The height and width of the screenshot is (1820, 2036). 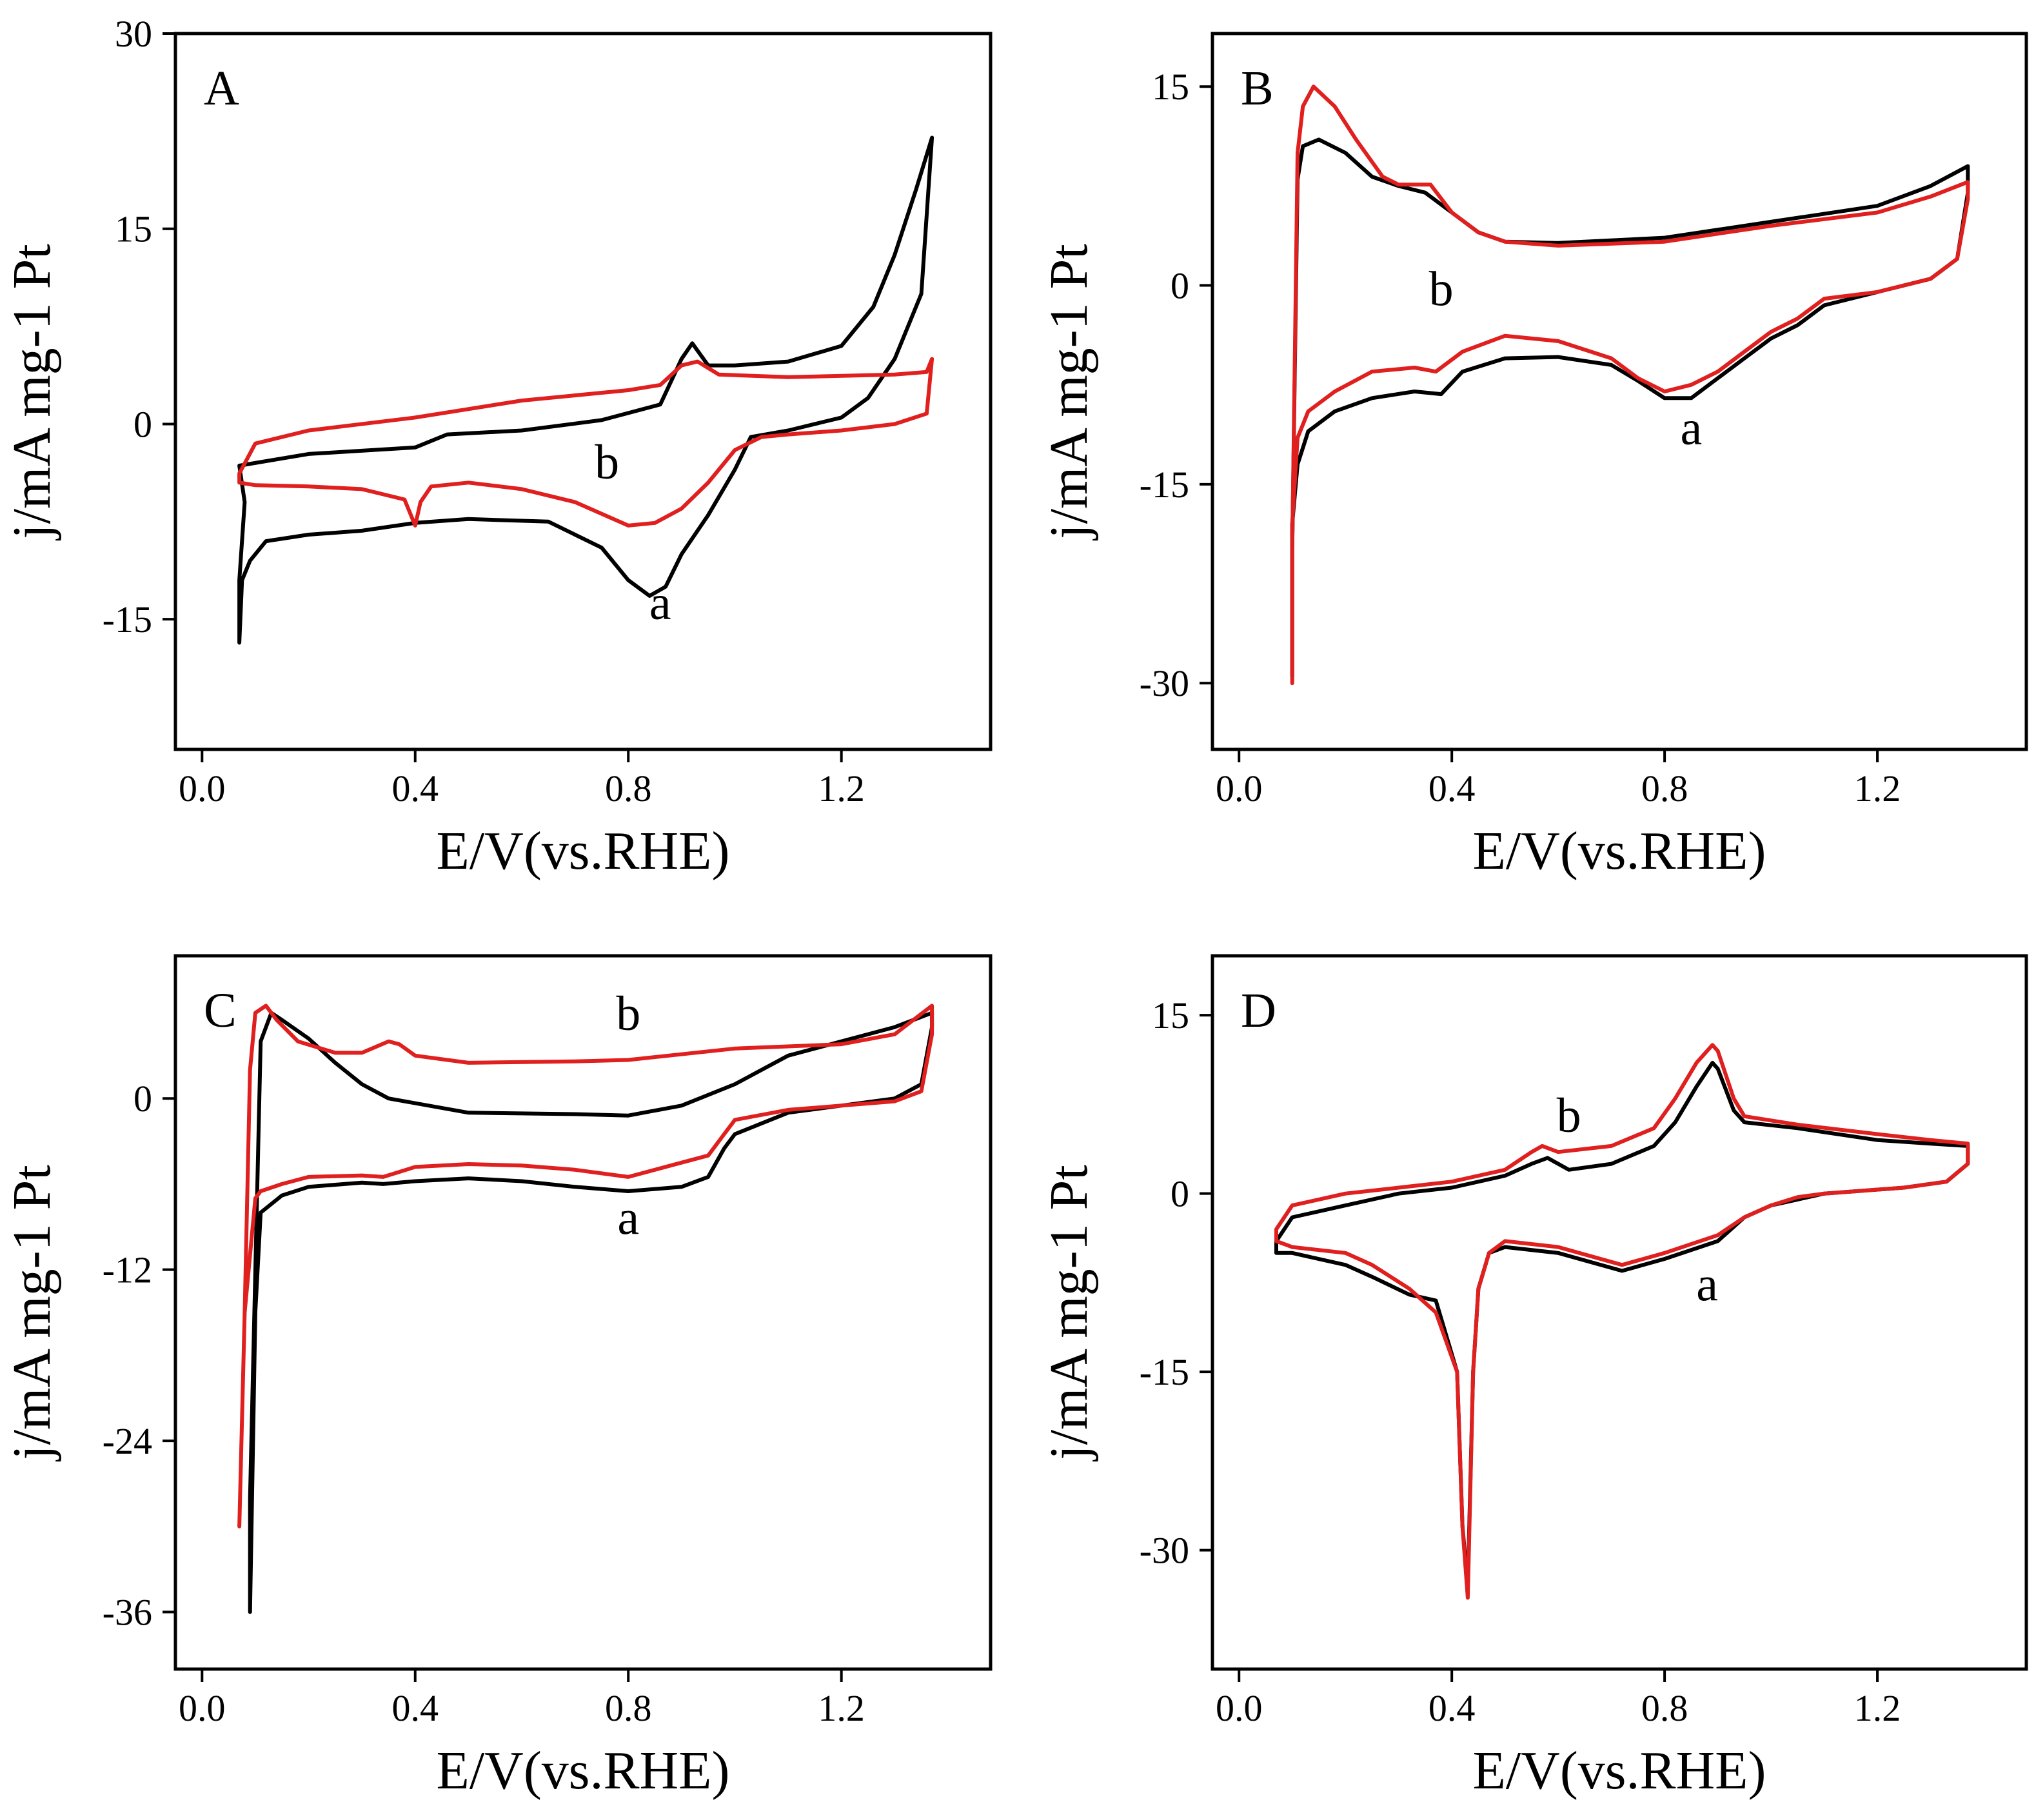 I want to click on y-tick-label-b-1: -15, so click(x=1165, y=485).